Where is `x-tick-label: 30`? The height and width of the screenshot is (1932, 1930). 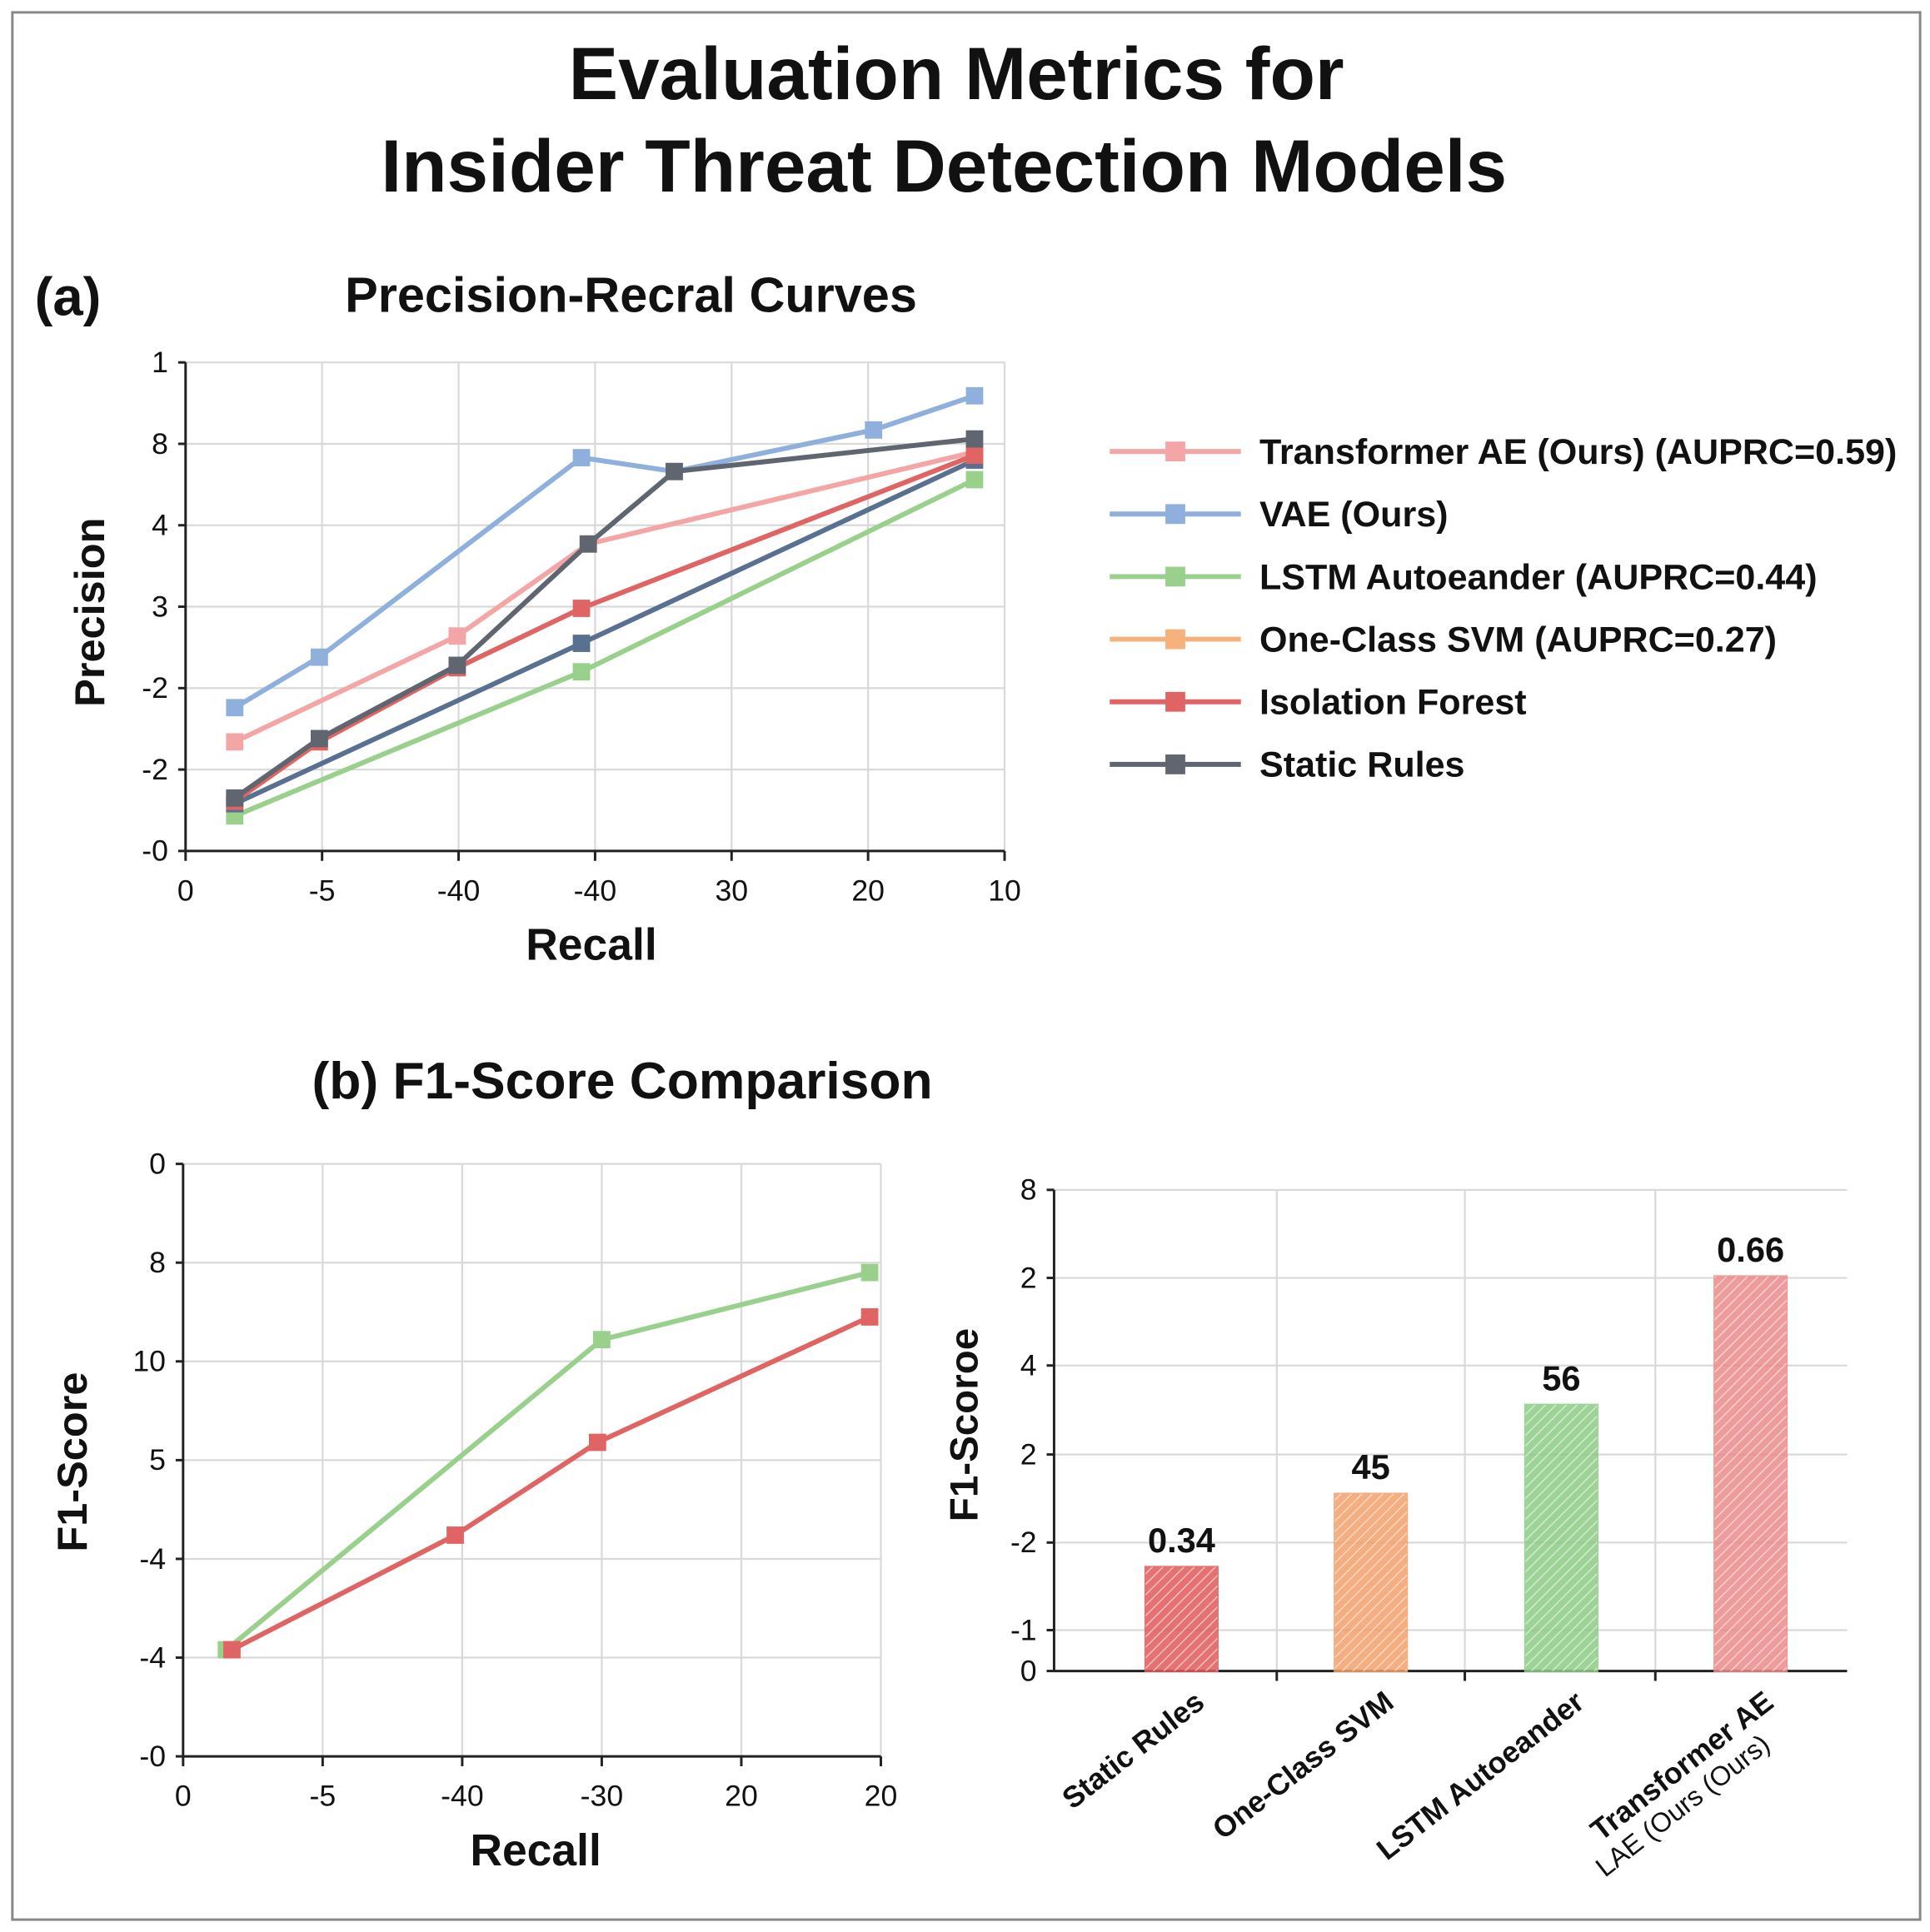
x-tick-label: 30 is located at coordinates (732, 890).